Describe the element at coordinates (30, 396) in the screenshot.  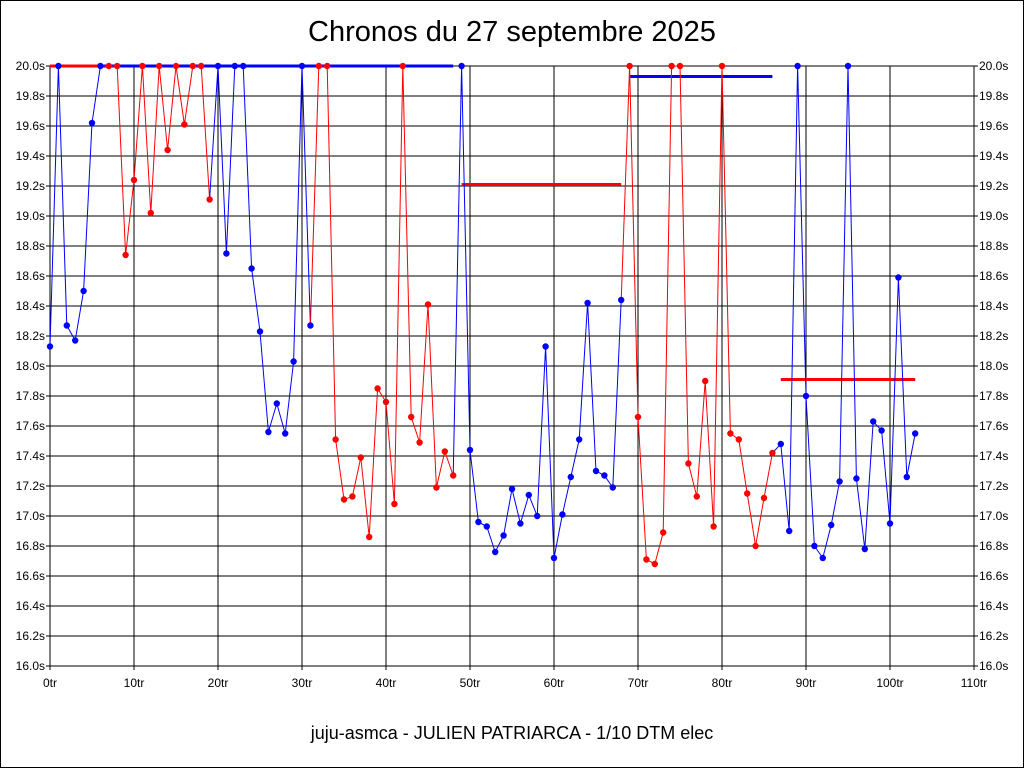
I see `y-tick-label-left: 17.8s` at that location.